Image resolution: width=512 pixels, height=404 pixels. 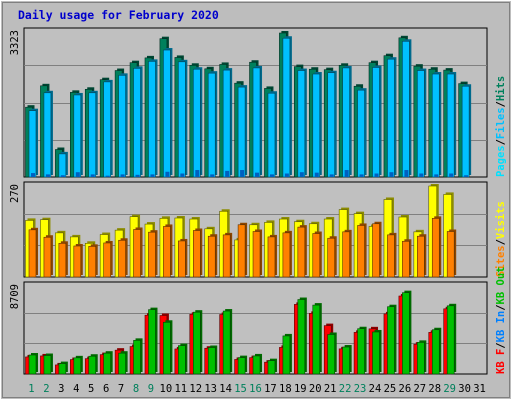 I want to click on x-tick-label: 30, so click(x=464, y=389).